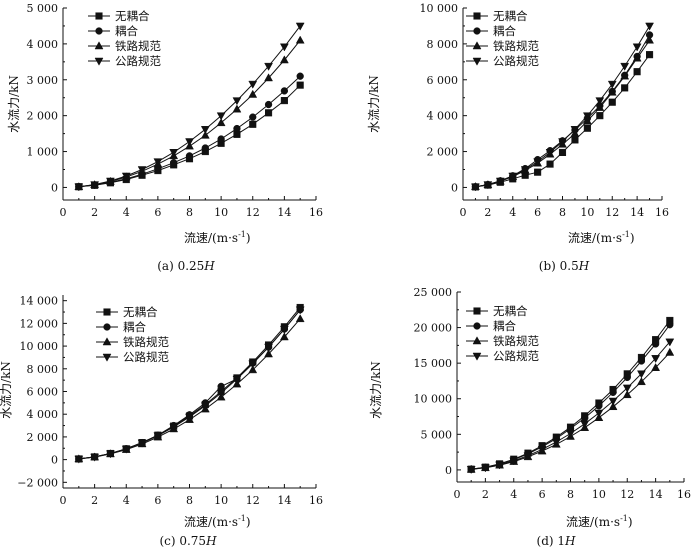 This screenshot has height=555, width=700. Describe the element at coordinates (242, 234) in the screenshot. I see `x-axis-label-sup: -1` at that location.